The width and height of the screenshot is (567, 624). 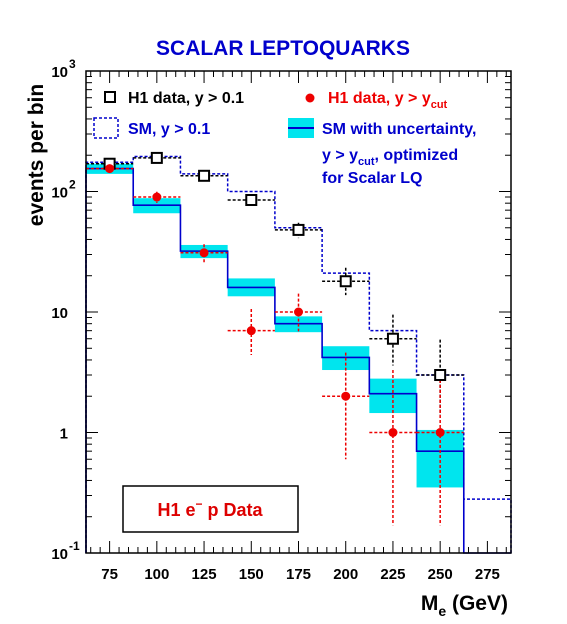 I want to click on annotation-rest: p Data, so click(x=233, y=510).